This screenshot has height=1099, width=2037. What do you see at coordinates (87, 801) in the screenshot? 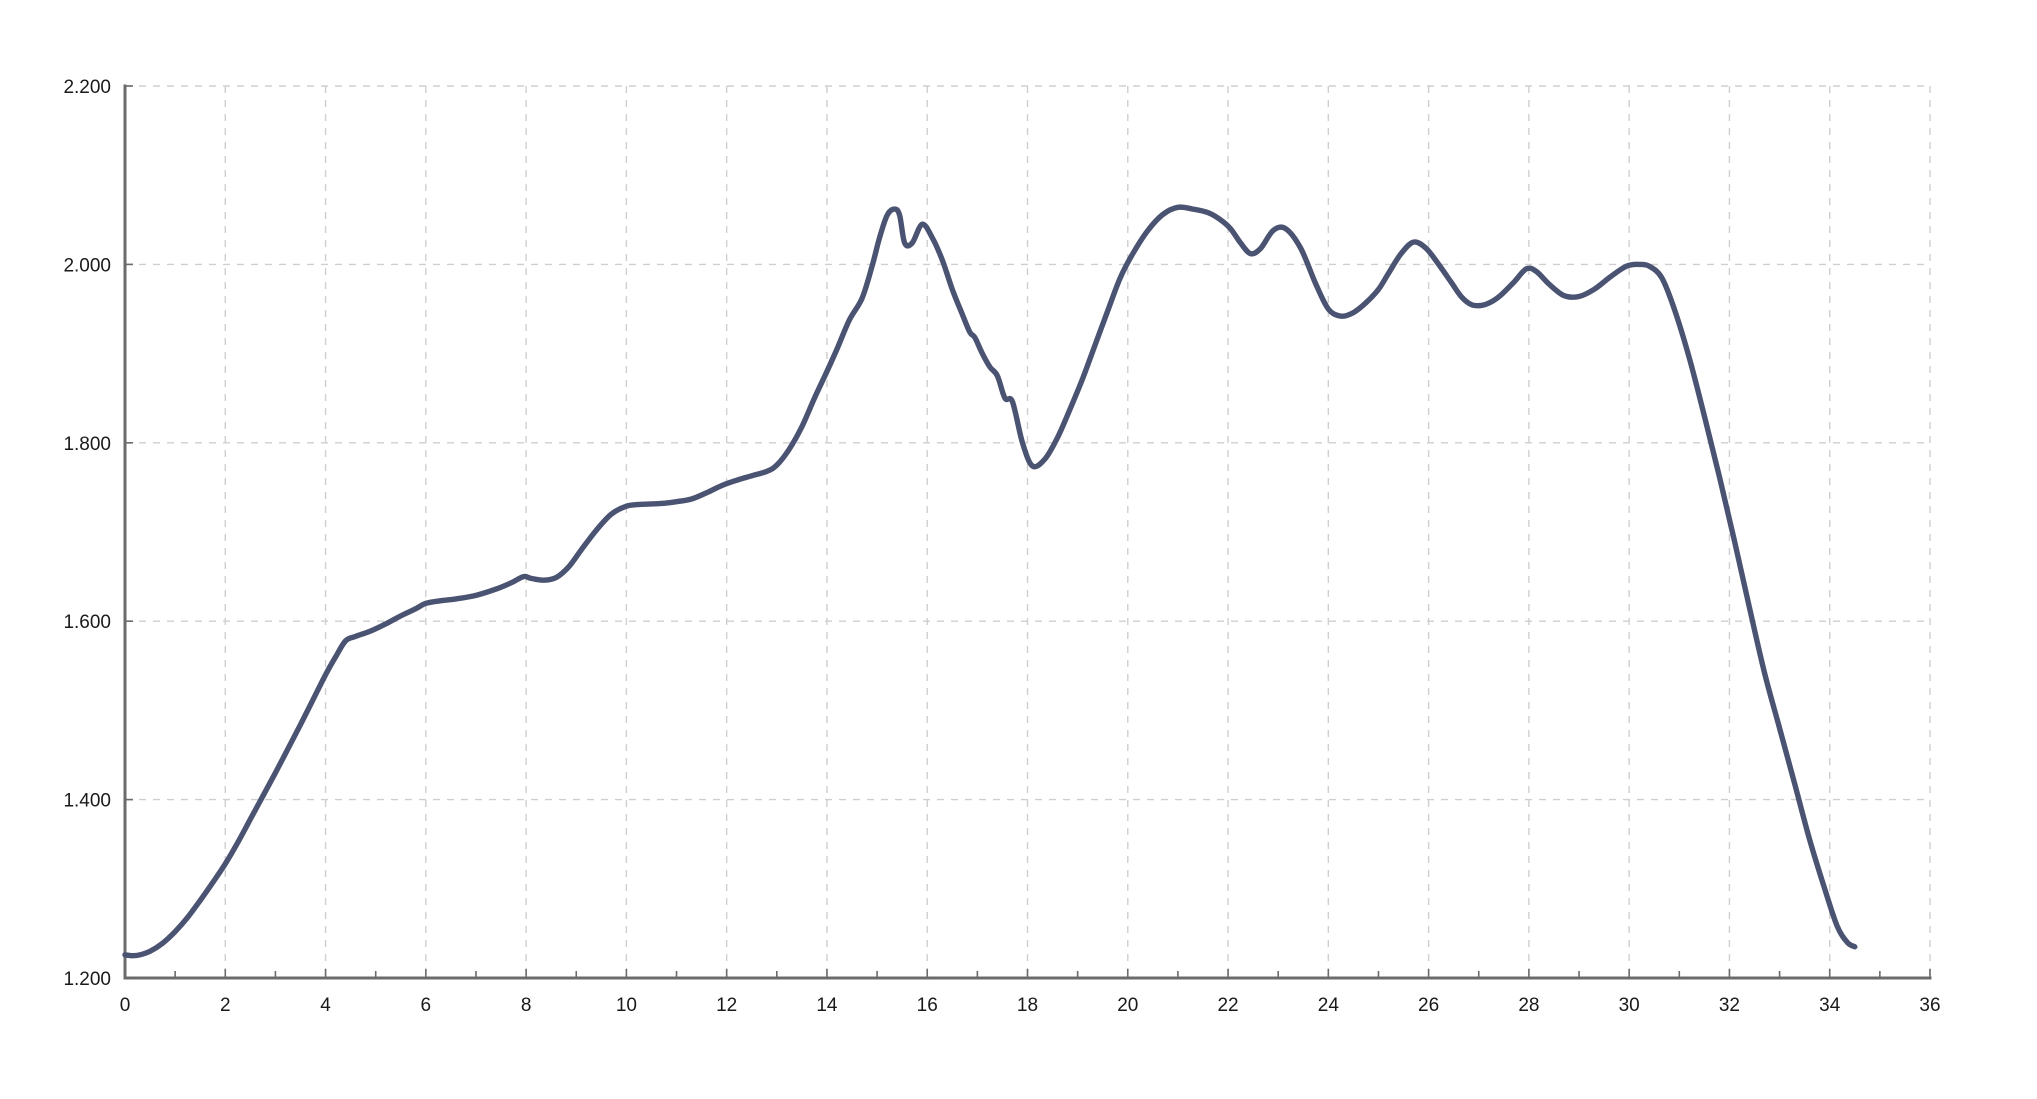
I see `y-axis-tick-label: 1.400` at bounding box center [87, 801].